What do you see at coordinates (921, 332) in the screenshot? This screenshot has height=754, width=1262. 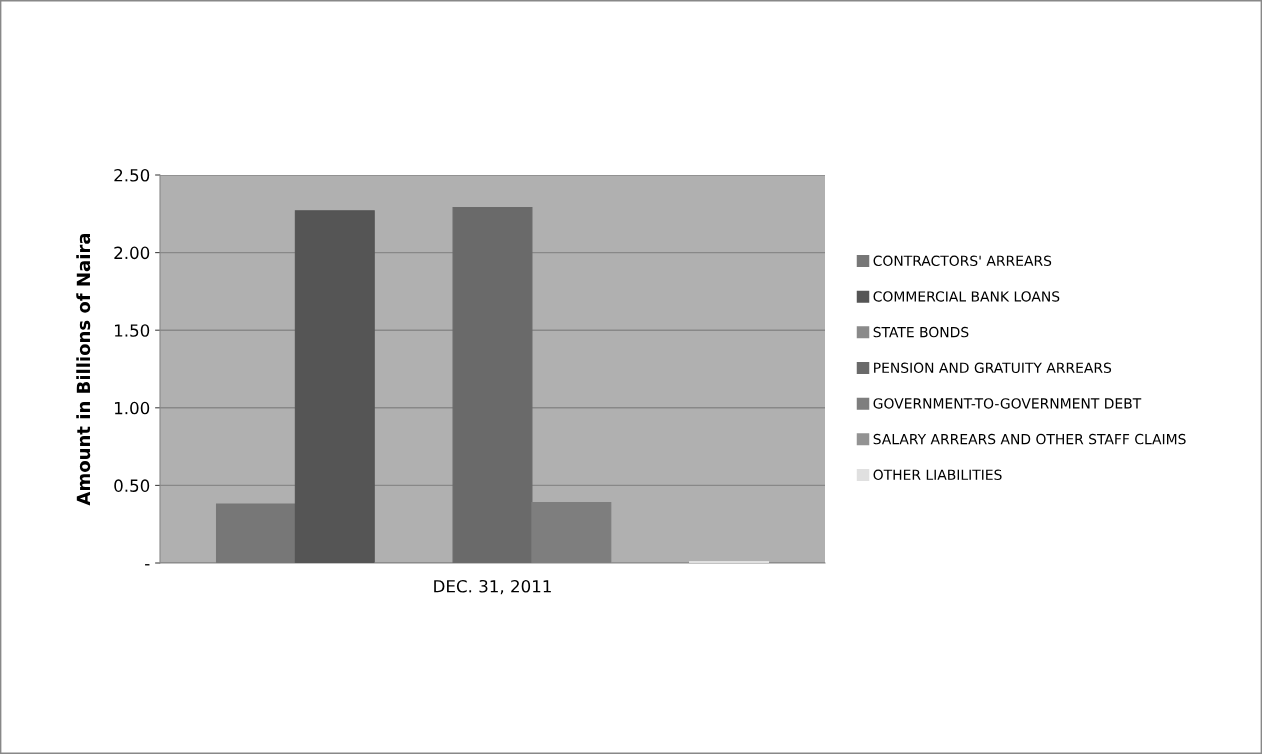 I see `legend-label: STATE BONDS` at bounding box center [921, 332].